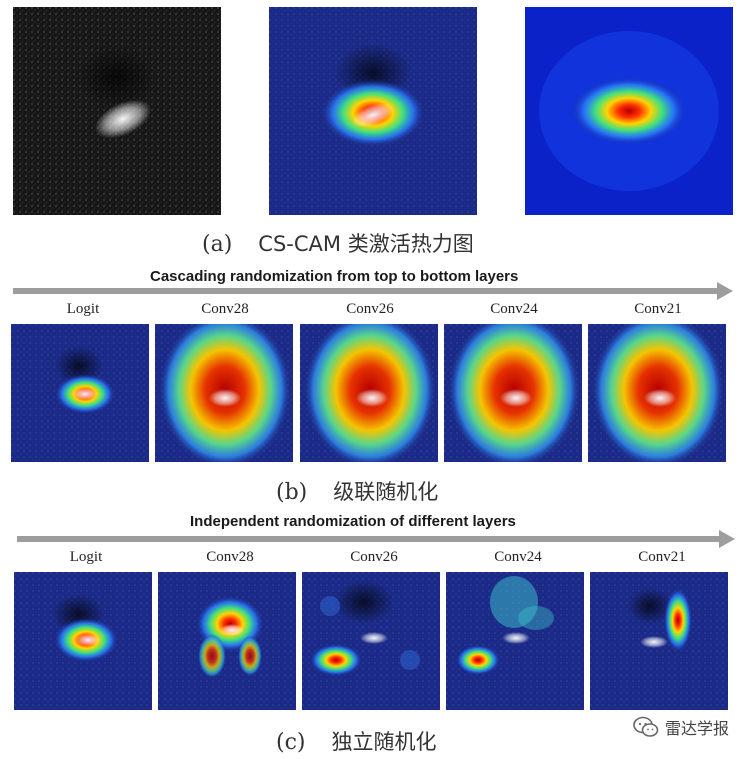  What do you see at coordinates (515, 641) in the screenshot?
I see `heatmap-c-conv24` at bounding box center [515, 641].